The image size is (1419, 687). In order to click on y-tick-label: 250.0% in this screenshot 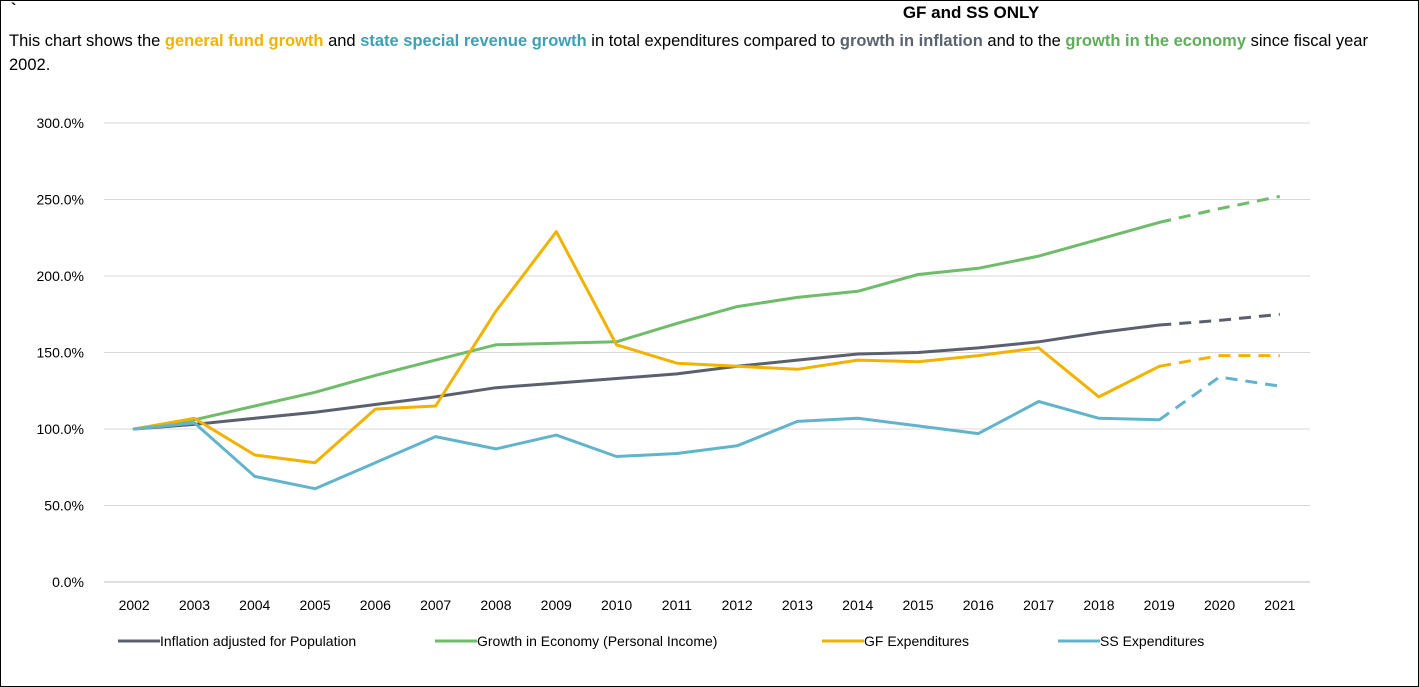, I will do `click(60, 200)`.